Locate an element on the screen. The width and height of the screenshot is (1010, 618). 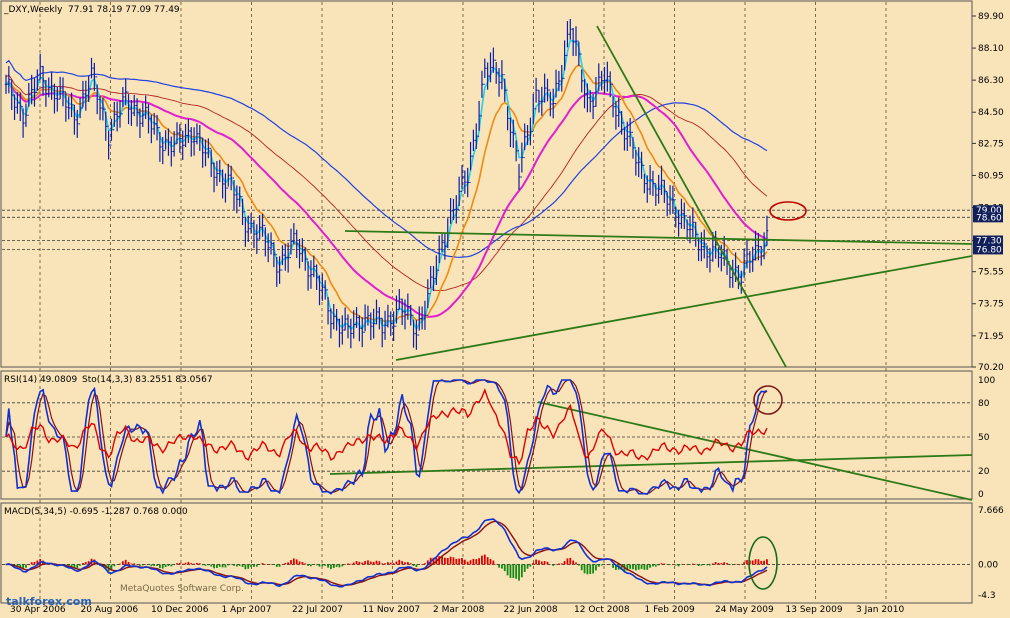
rsi-tick-label-0: 100 is located at coordinates (986, 381).